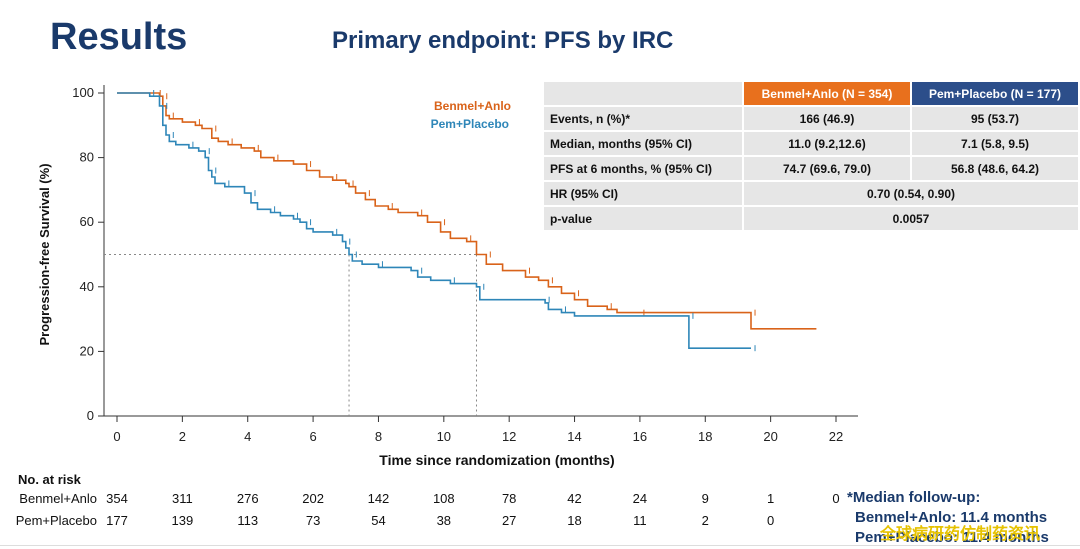 The height and width of the screenshot is (549, 1080). I want to click on risk-value: 311, so click(182, 498).